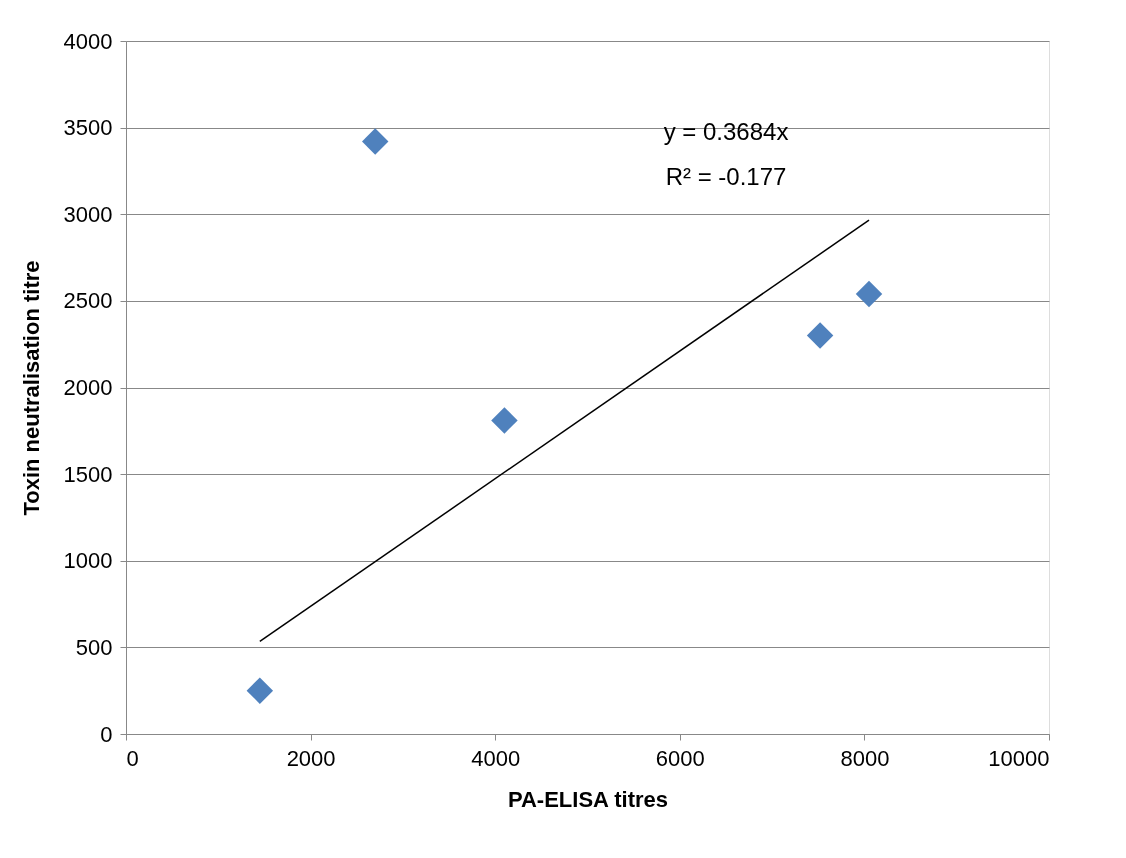 Image resolution: width=1126 pixels, height=858 pixels. What do you see at coordinates (496, 758) in the screenshot?
I see `x-tick-label: 4000` at bounding box center [496, 758].